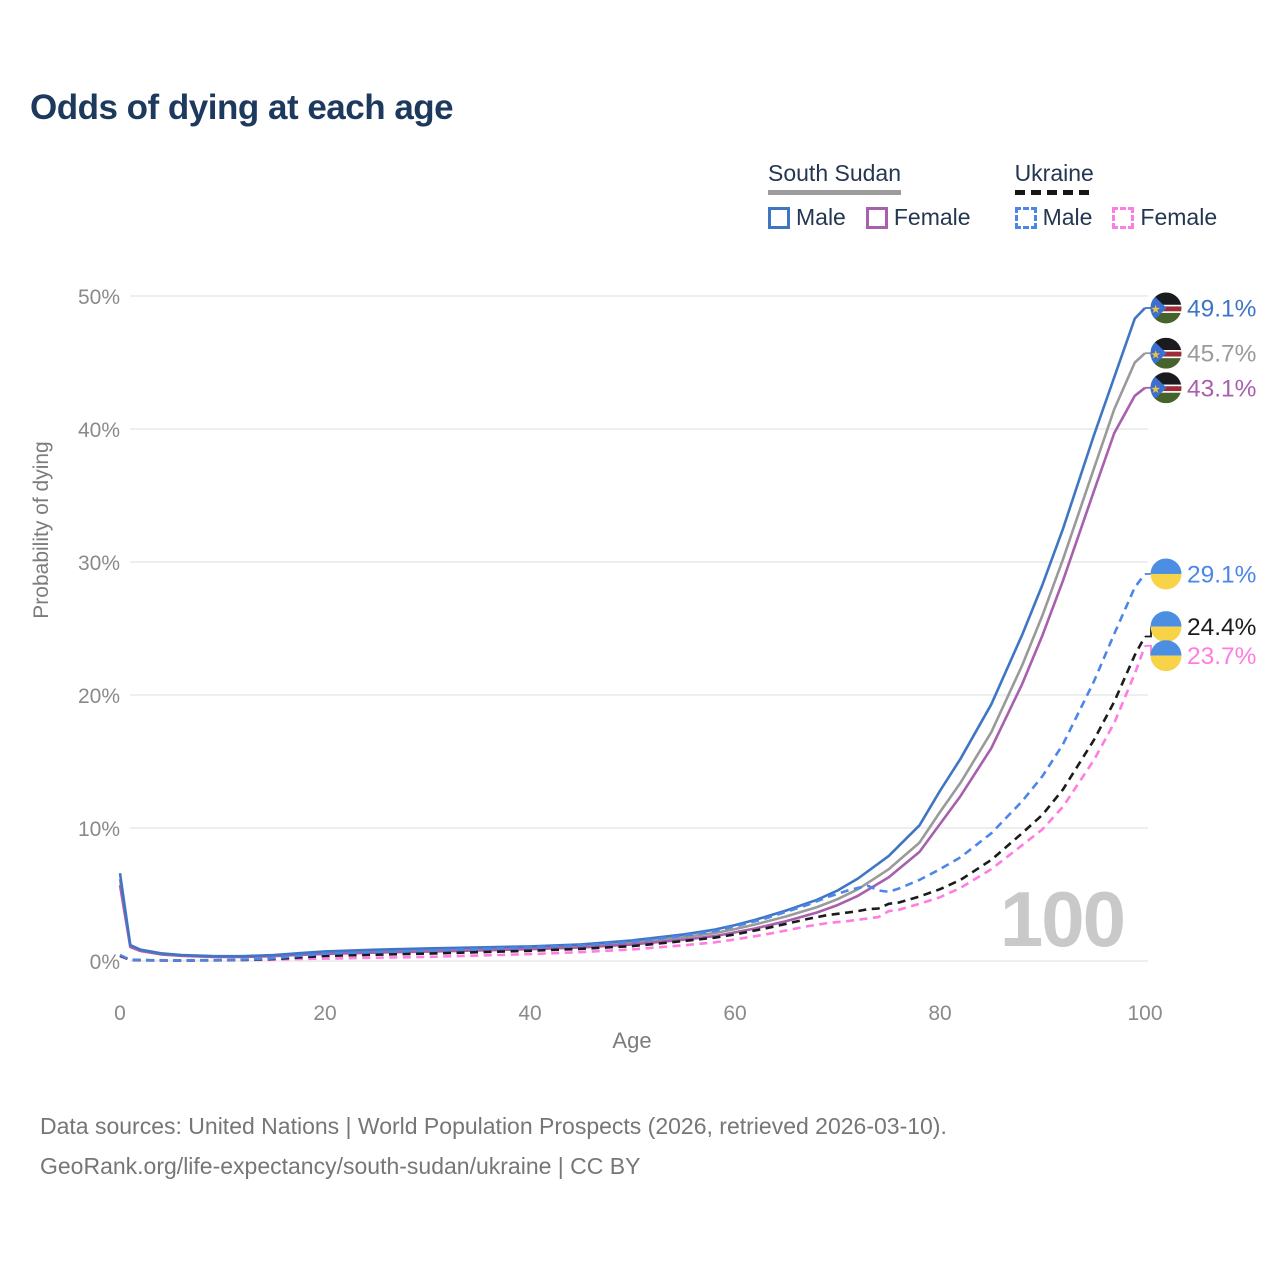 Image resolution: width=1280 pixels, height=1280 pixels. Describe the element at coordinates (939, 1013) in the screenshot. I see `x-tick-label: 80` at that location.